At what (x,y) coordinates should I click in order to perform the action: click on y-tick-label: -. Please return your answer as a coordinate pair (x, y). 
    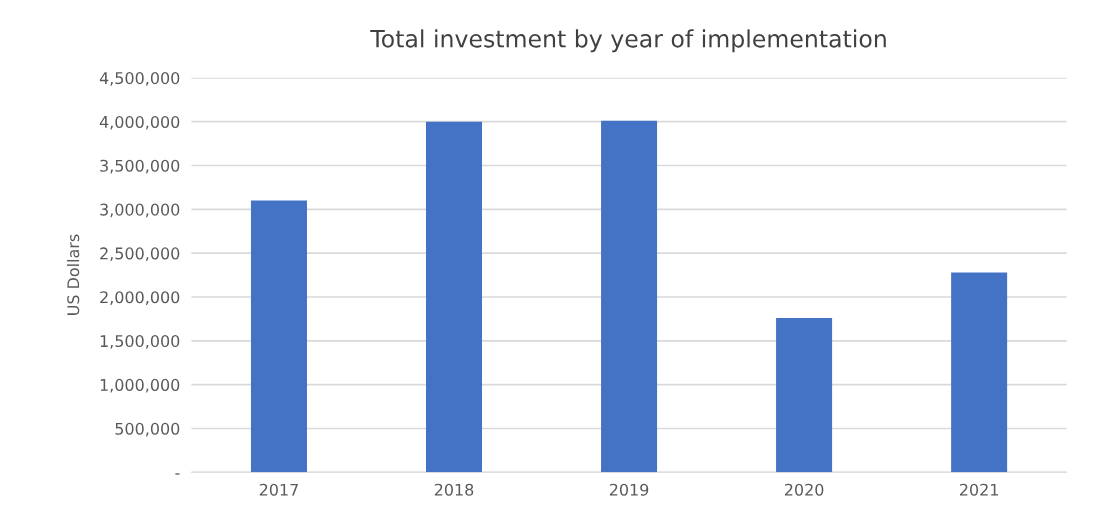
    Looking at the image, I should click on (177, 474).